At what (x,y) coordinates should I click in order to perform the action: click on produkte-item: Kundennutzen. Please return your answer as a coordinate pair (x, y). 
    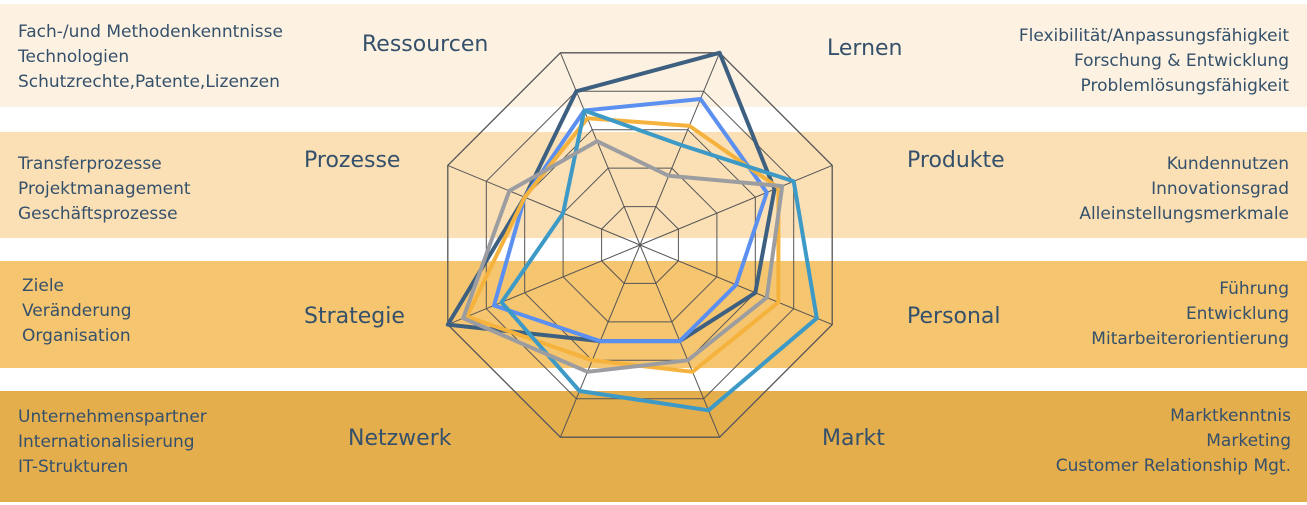
    Looking at the image, I should click on (1227, 164).